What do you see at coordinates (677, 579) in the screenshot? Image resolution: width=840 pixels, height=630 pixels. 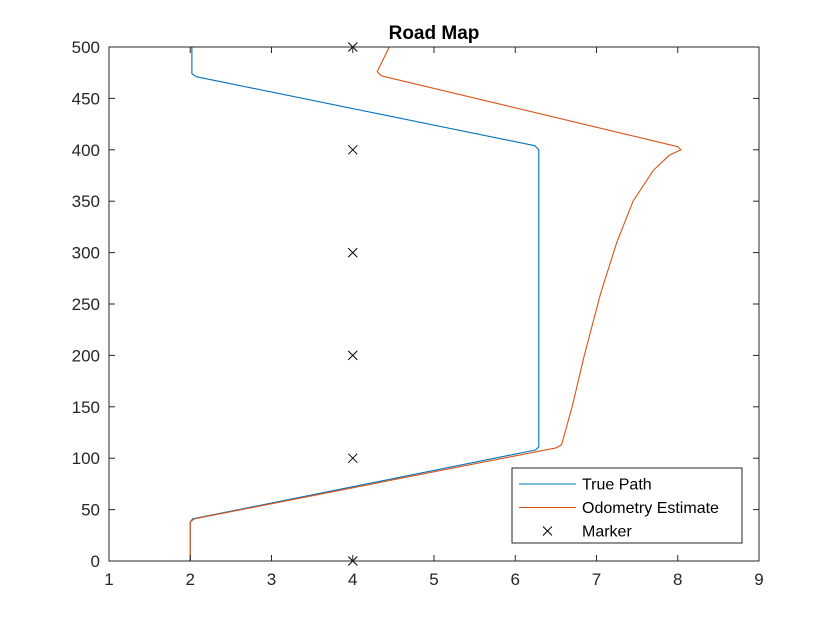 I see `x-tick-label: 8` at bounding box center [677, 579].